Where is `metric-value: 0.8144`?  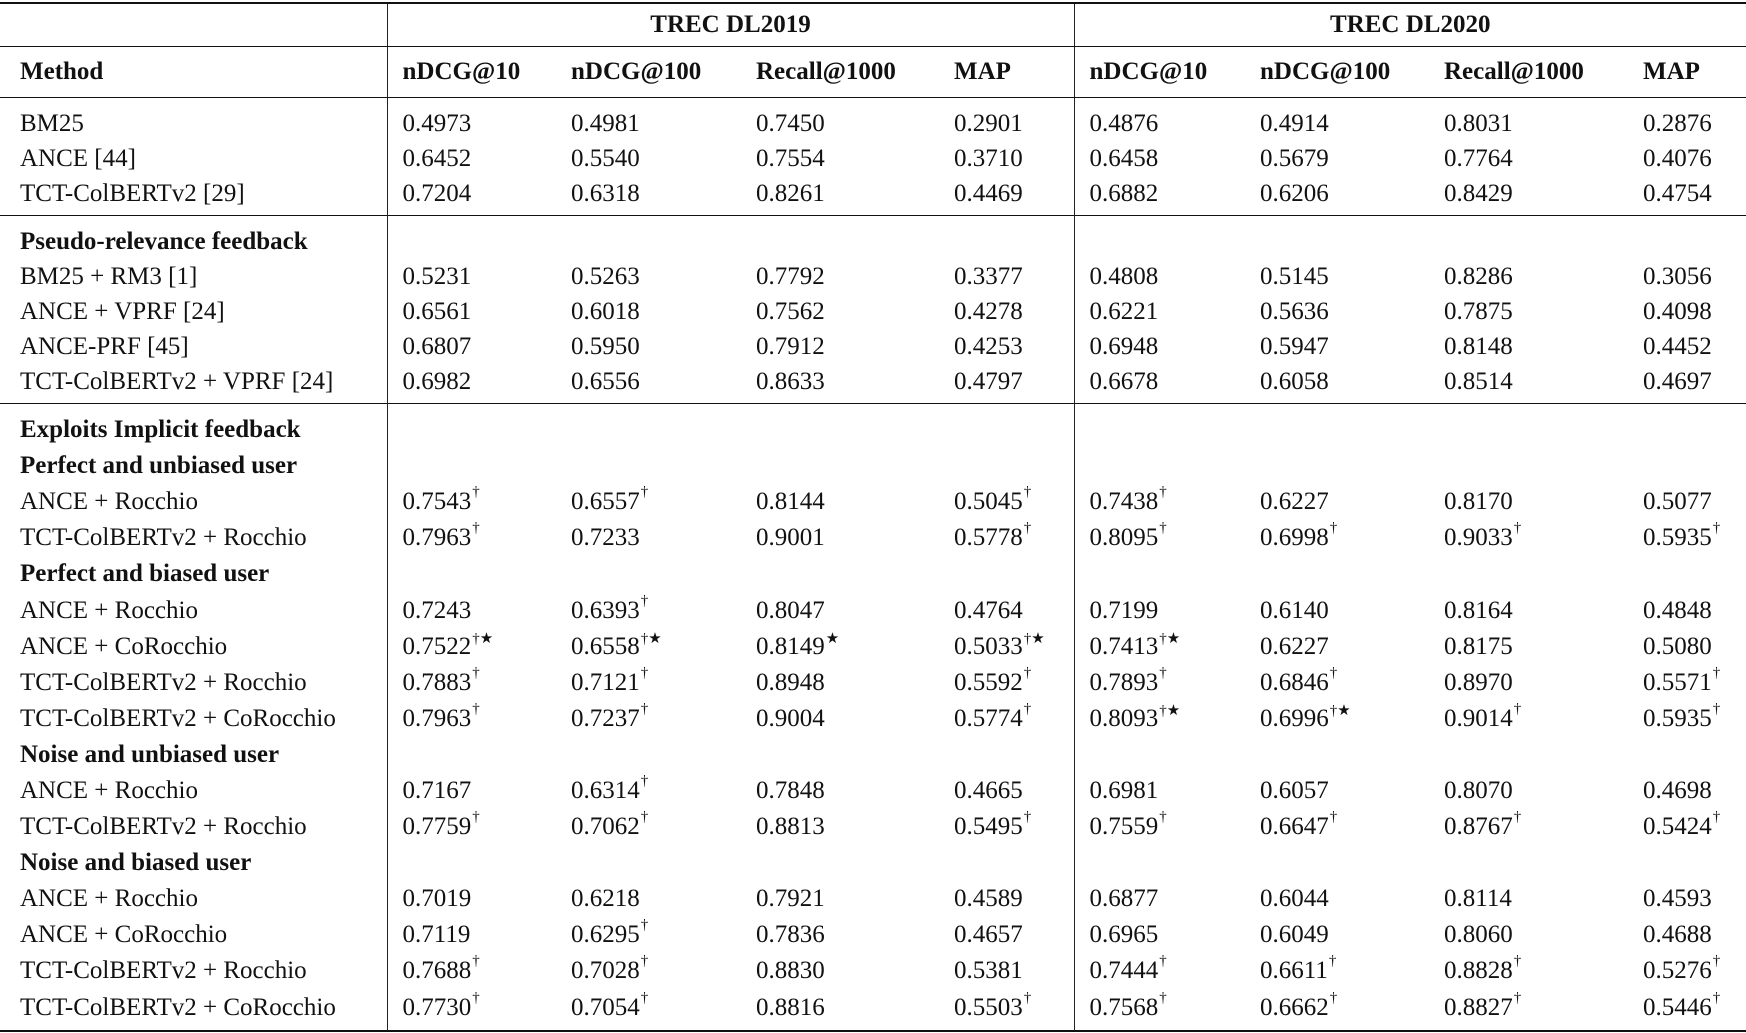 metric-value: 0.8144 is located at coordinates (790, 502).